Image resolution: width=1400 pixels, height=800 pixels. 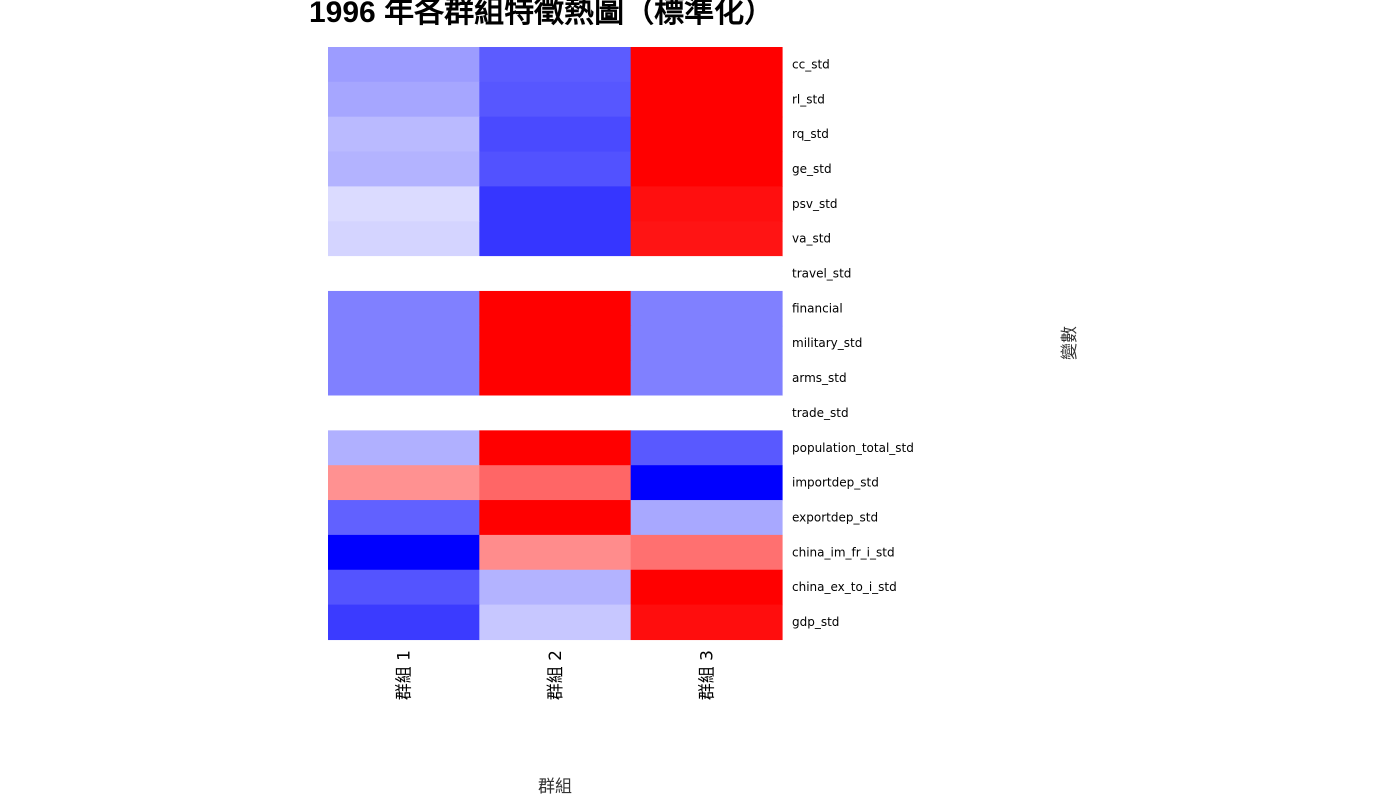 What do you see at coordinates (541, 14) in the screenshot?
I see `chart-title: 1996 年各群組特徵熱圖（標準化）` at bounding box center [541, 14].